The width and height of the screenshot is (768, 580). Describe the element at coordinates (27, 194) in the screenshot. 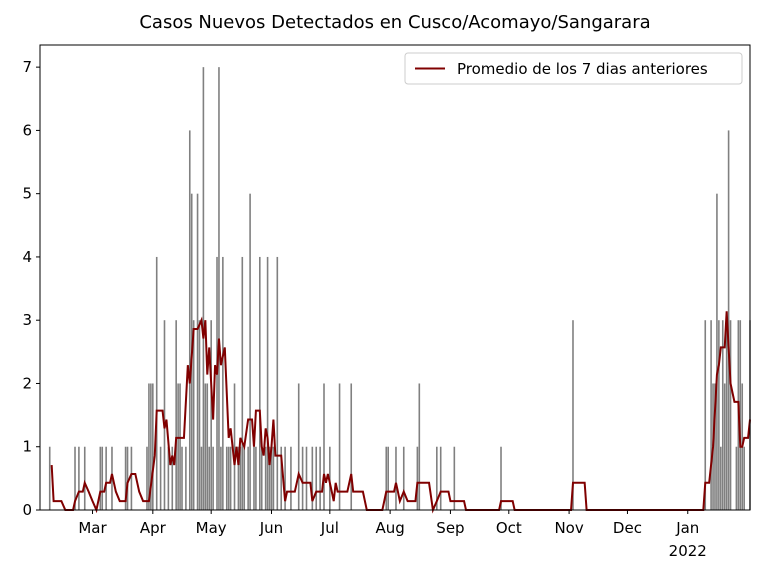

I see `y-tick-label: 5` at that location.